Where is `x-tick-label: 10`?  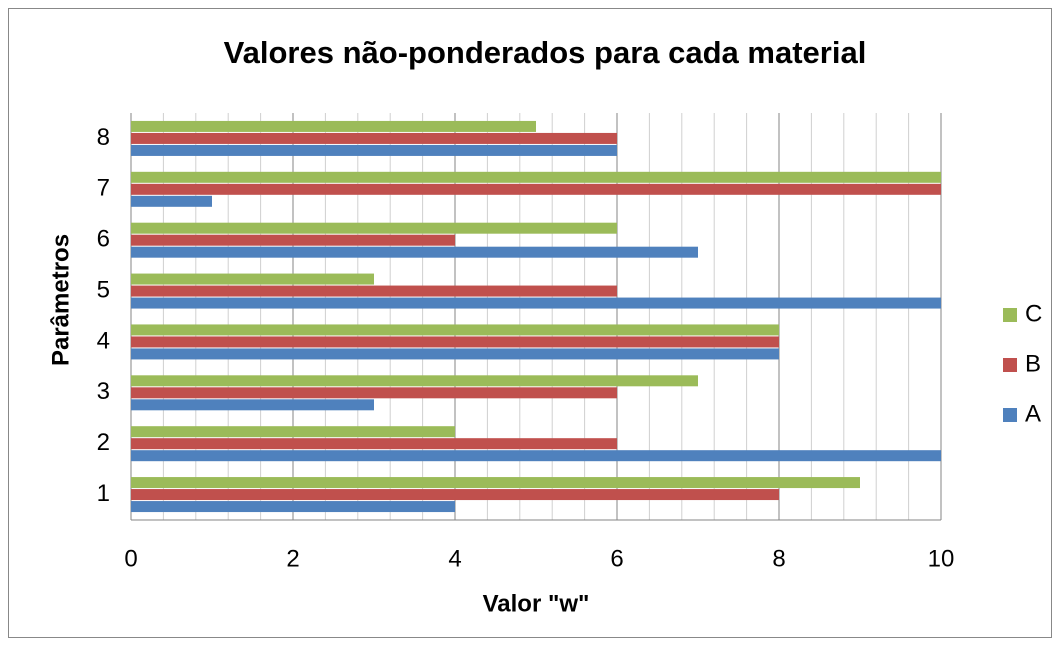 x-tick-label: 10 is located at coordinates (941, 558).